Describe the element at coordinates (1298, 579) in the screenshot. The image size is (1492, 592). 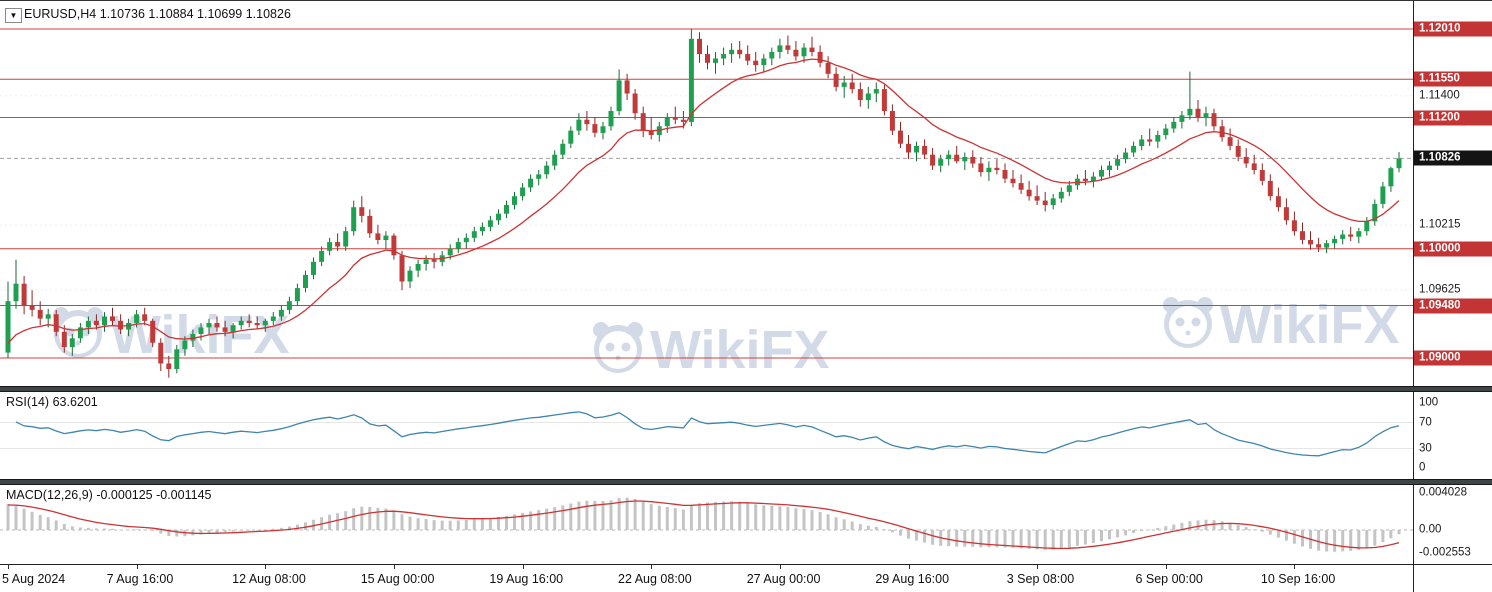
I see `time-axis-label: 10 Sep 16:00` at that location.